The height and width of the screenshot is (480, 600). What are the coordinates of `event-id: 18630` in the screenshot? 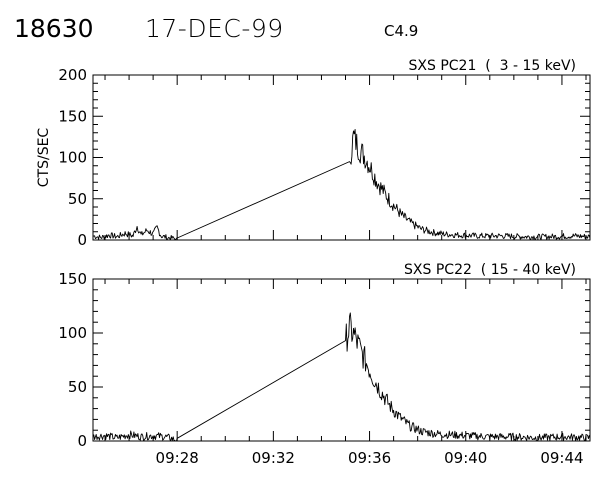 It's located at (54, 28).